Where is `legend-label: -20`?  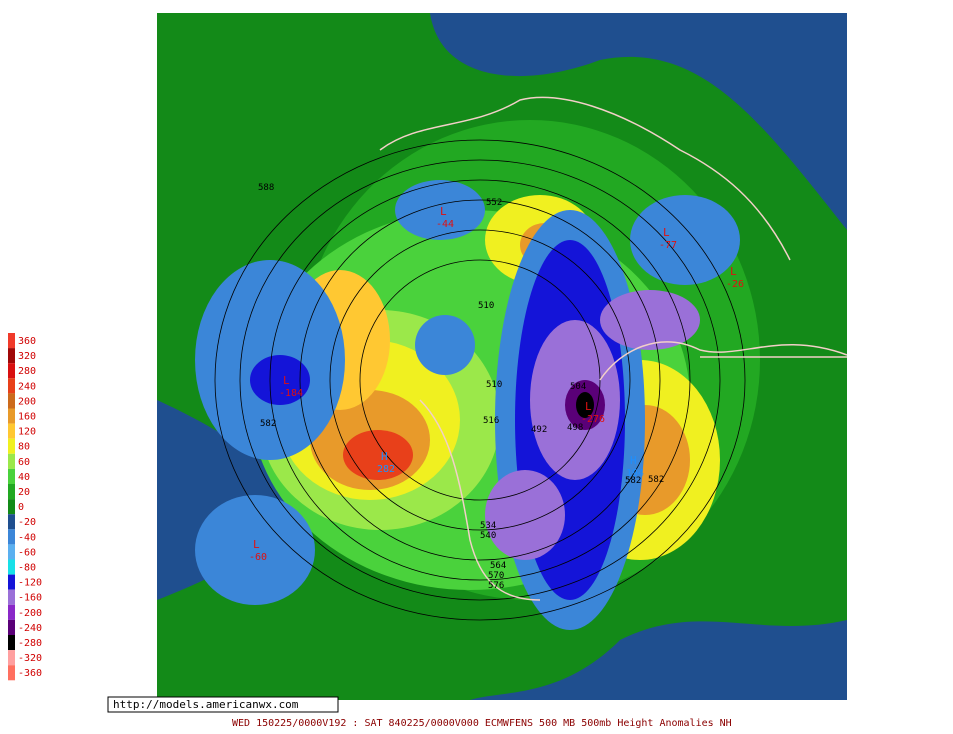
legend-label: -20 is located at coordinates (27, 522).